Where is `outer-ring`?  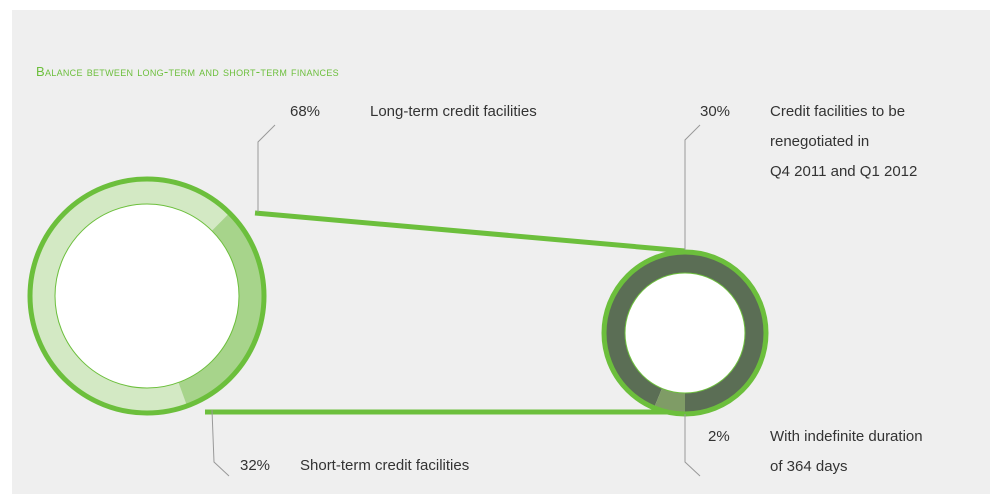 outer-ring is located at coordinates (147, 296).